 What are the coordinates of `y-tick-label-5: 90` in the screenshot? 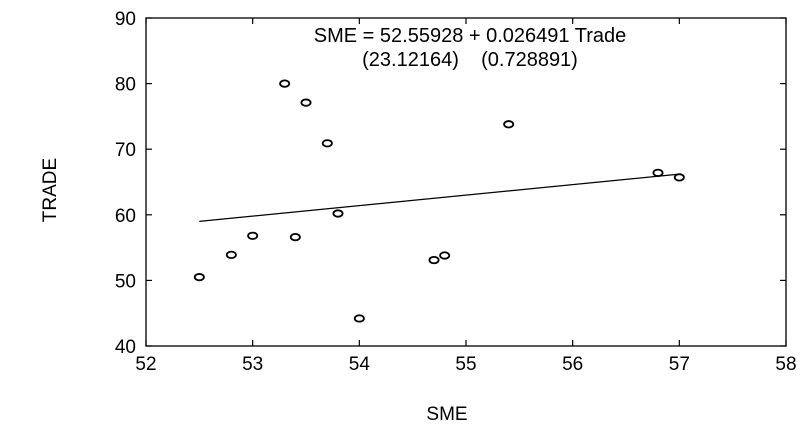 It's located at (125, 19).